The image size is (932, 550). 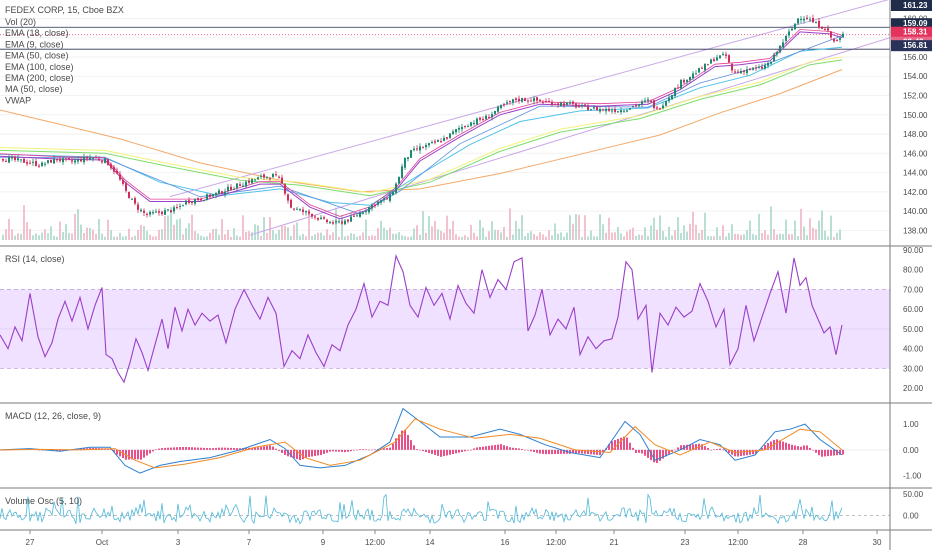 I want to click on time-axis: 27 Oct 3 7 9 12:00 14 16 12:00 21 23 12:00 28 30, so click(x=454, y=538).